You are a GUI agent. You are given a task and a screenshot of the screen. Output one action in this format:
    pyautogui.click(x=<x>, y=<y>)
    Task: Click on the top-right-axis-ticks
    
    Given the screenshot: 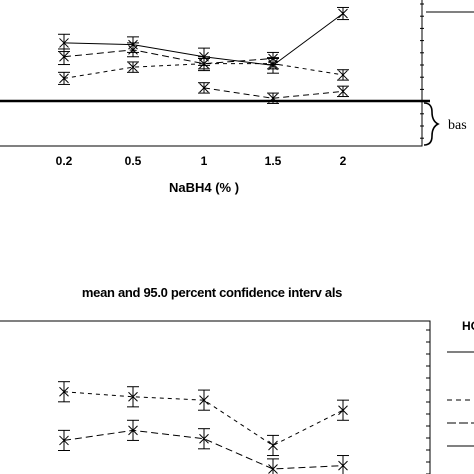 What is the action you would take?
    pyautogui.click(x=422, y=71)
    